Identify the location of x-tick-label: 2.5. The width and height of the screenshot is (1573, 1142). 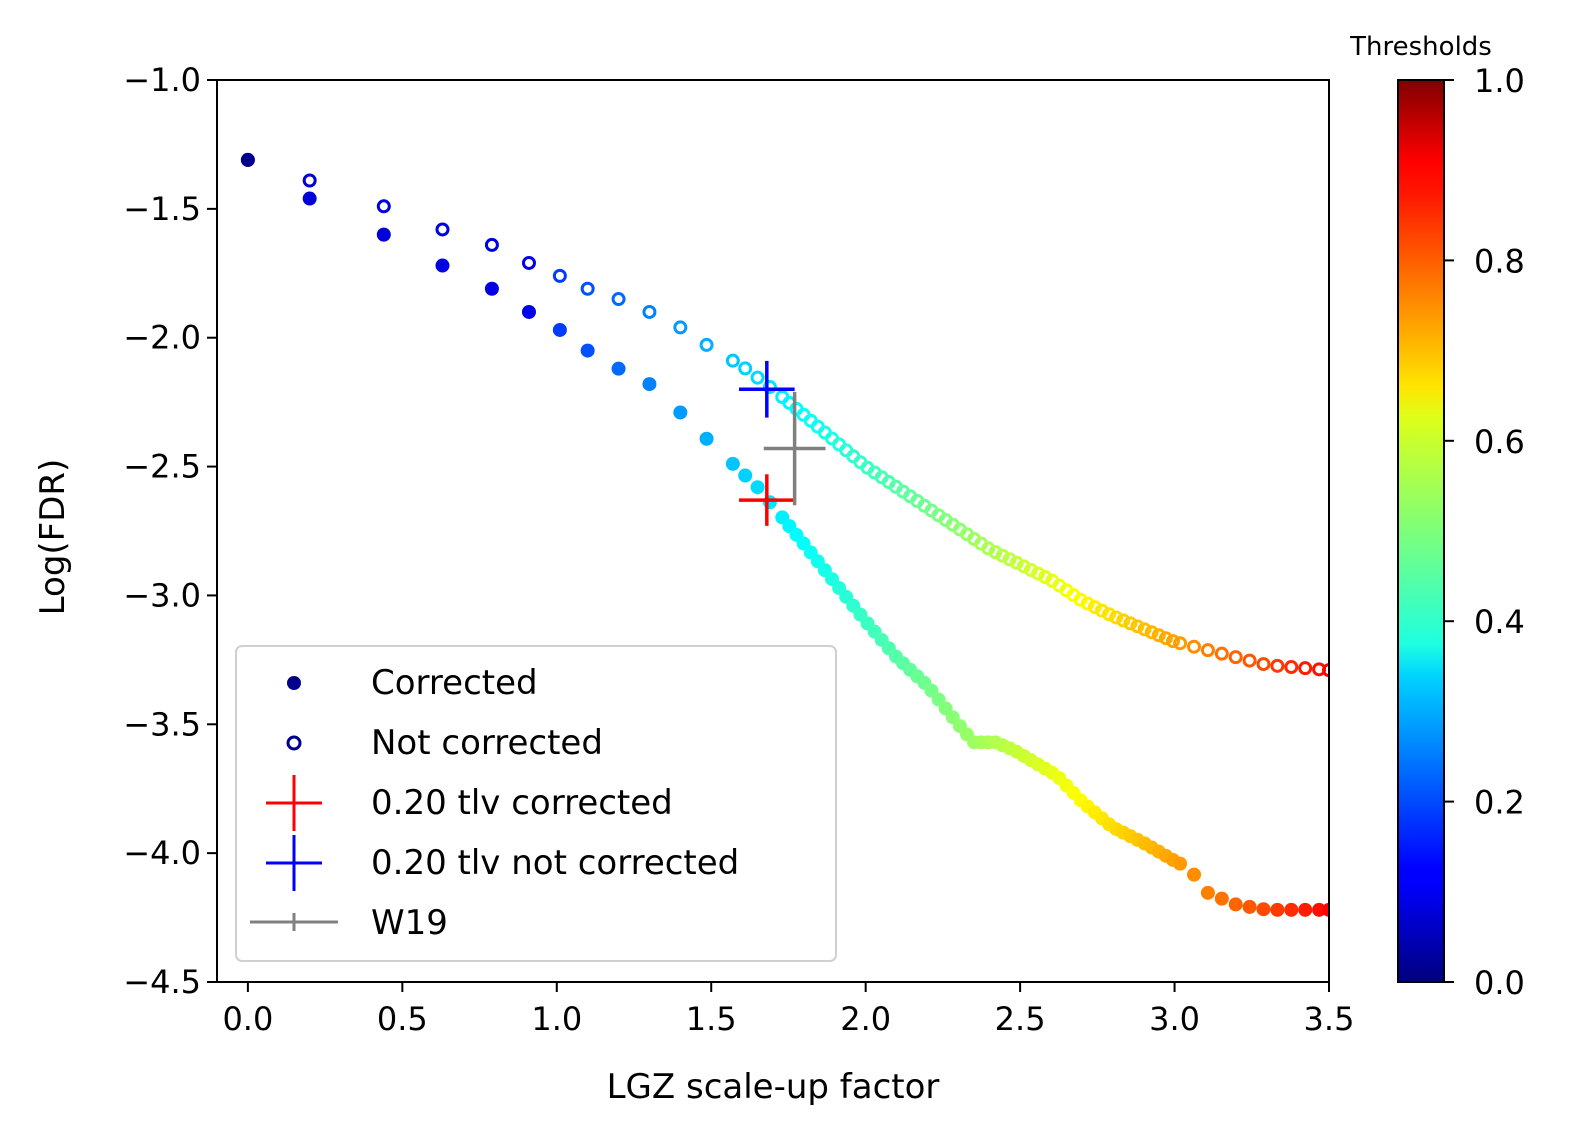
(1020, 1019).